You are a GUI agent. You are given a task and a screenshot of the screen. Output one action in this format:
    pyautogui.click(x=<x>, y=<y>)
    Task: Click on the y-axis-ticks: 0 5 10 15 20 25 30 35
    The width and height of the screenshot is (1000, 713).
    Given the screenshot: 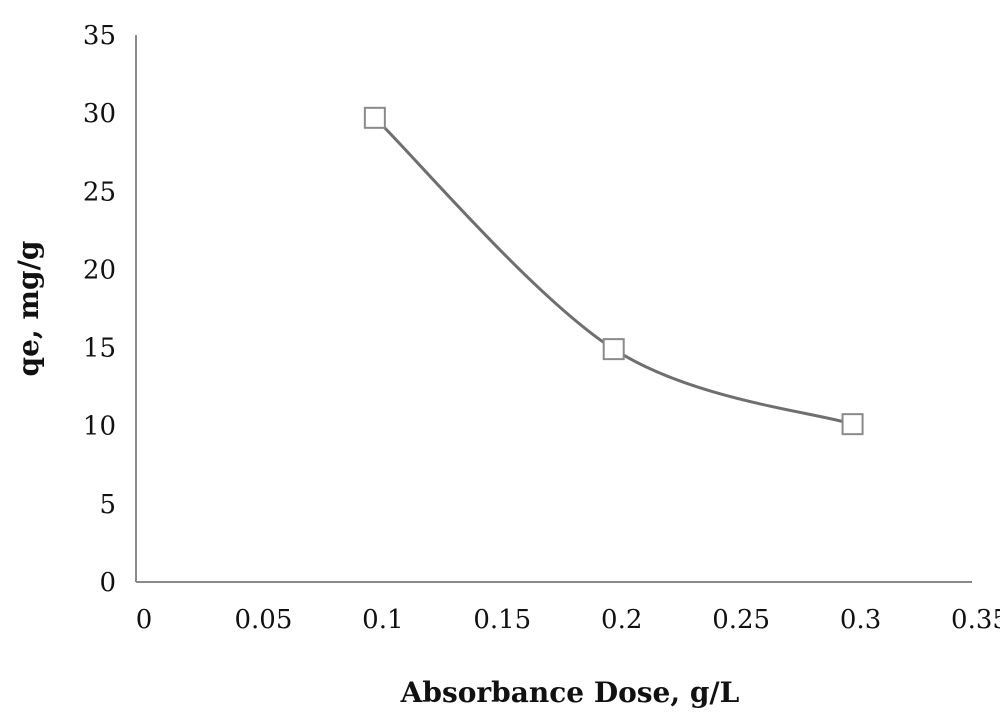 What is the action you would take?
    pyautogui.click(x=99, y=309)
    